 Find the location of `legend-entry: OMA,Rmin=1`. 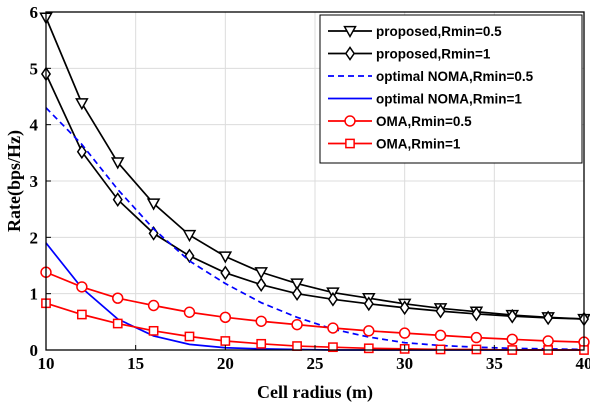

legend-entry: OMA,Rmin=1 is located at coordinates (394, 144).